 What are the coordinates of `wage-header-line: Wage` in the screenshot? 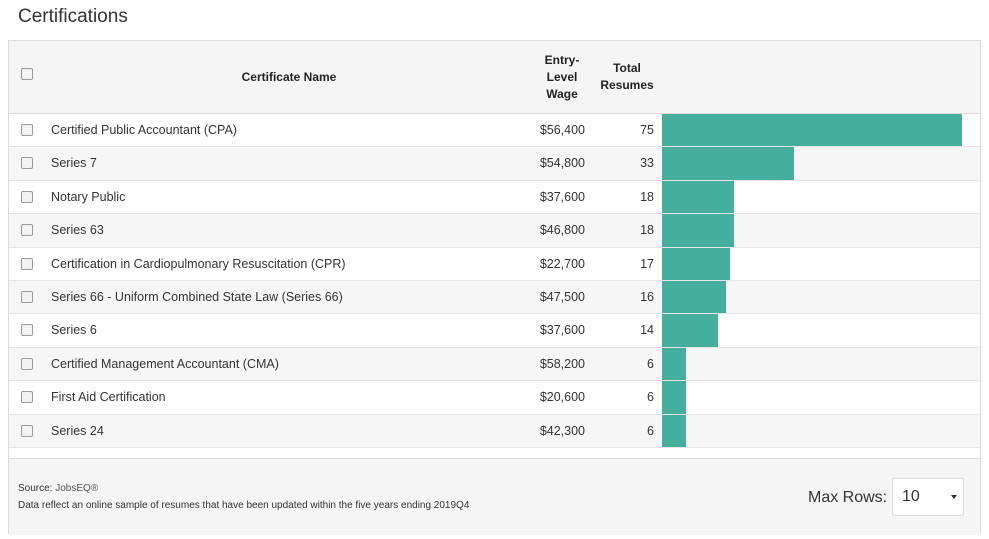 It's located at (562, 94).